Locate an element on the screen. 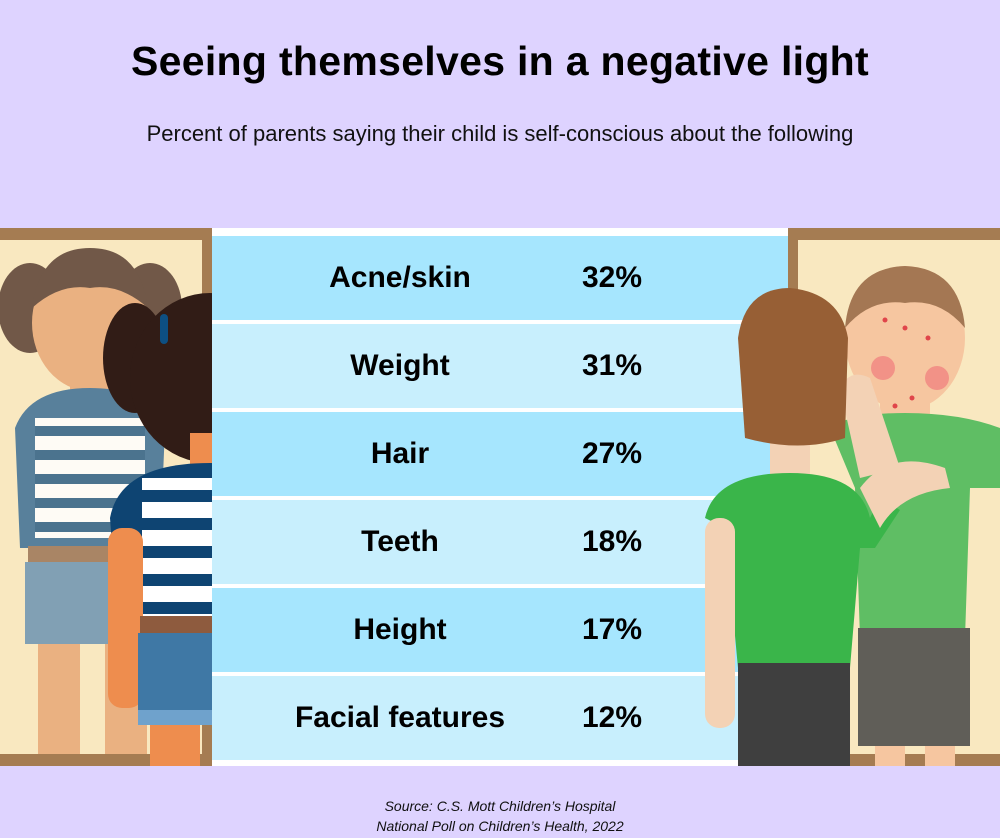 This screenshot has width=1000, height=838. table-row: Height 17% is located at coordinates (500, 630).